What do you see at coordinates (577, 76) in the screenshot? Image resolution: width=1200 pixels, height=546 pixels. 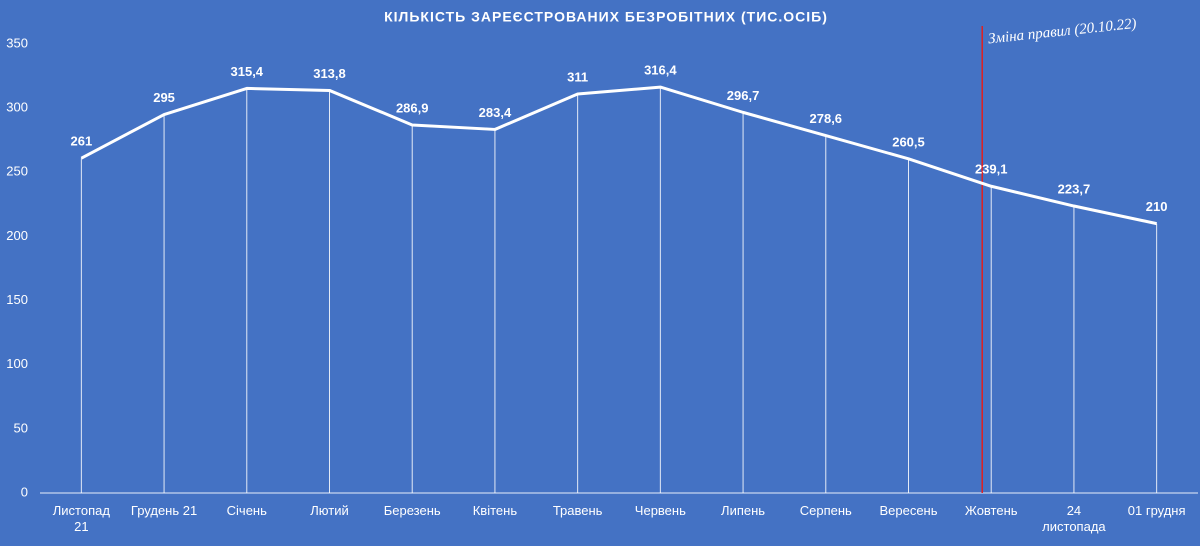 I see `data-label: 311` at bounding box center [577, 76].